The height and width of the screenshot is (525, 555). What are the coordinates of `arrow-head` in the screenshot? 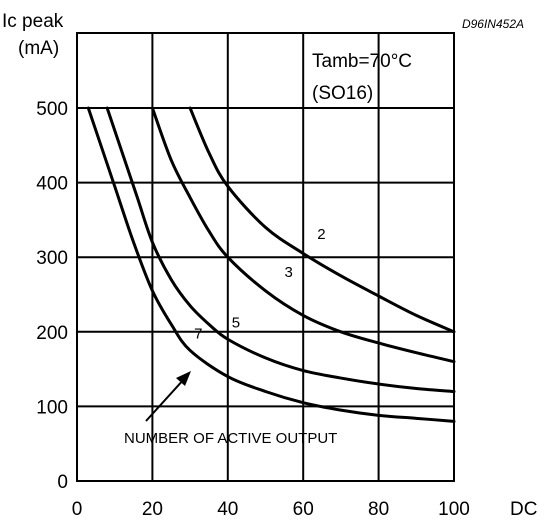 It's located at (183, 378).